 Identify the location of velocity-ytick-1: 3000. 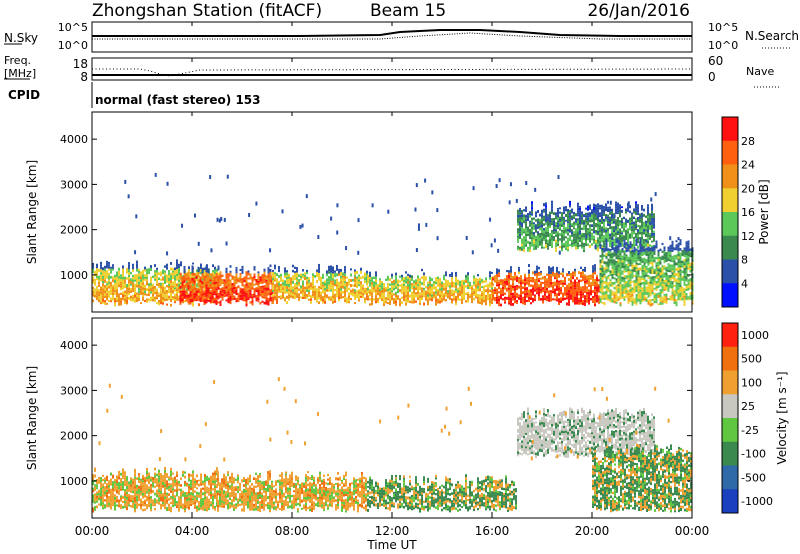
(74, 390).